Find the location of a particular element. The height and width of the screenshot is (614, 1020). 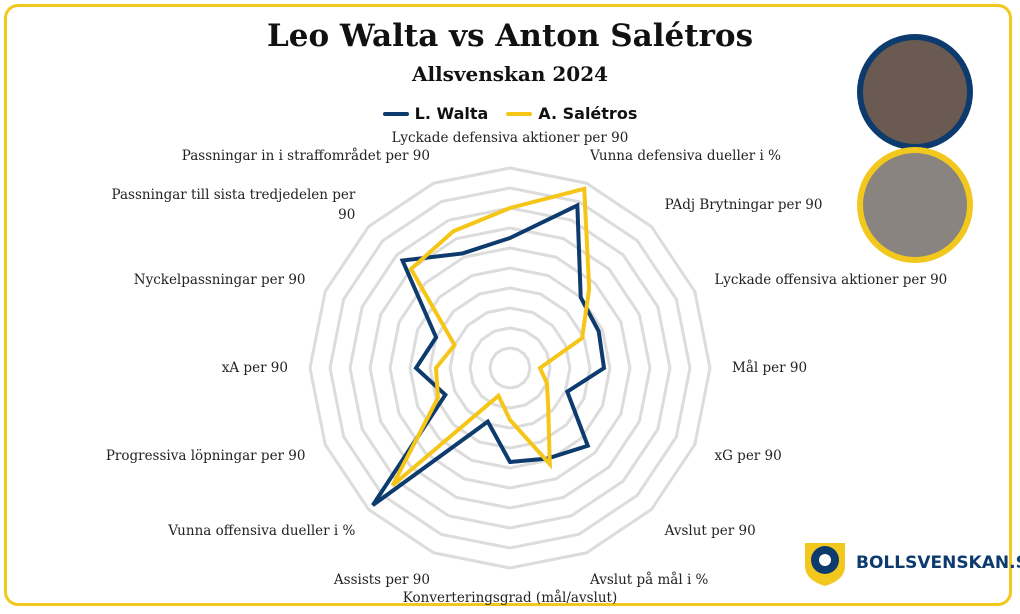

axis-label: Assists per 90 is located at coordinates (381, 580).